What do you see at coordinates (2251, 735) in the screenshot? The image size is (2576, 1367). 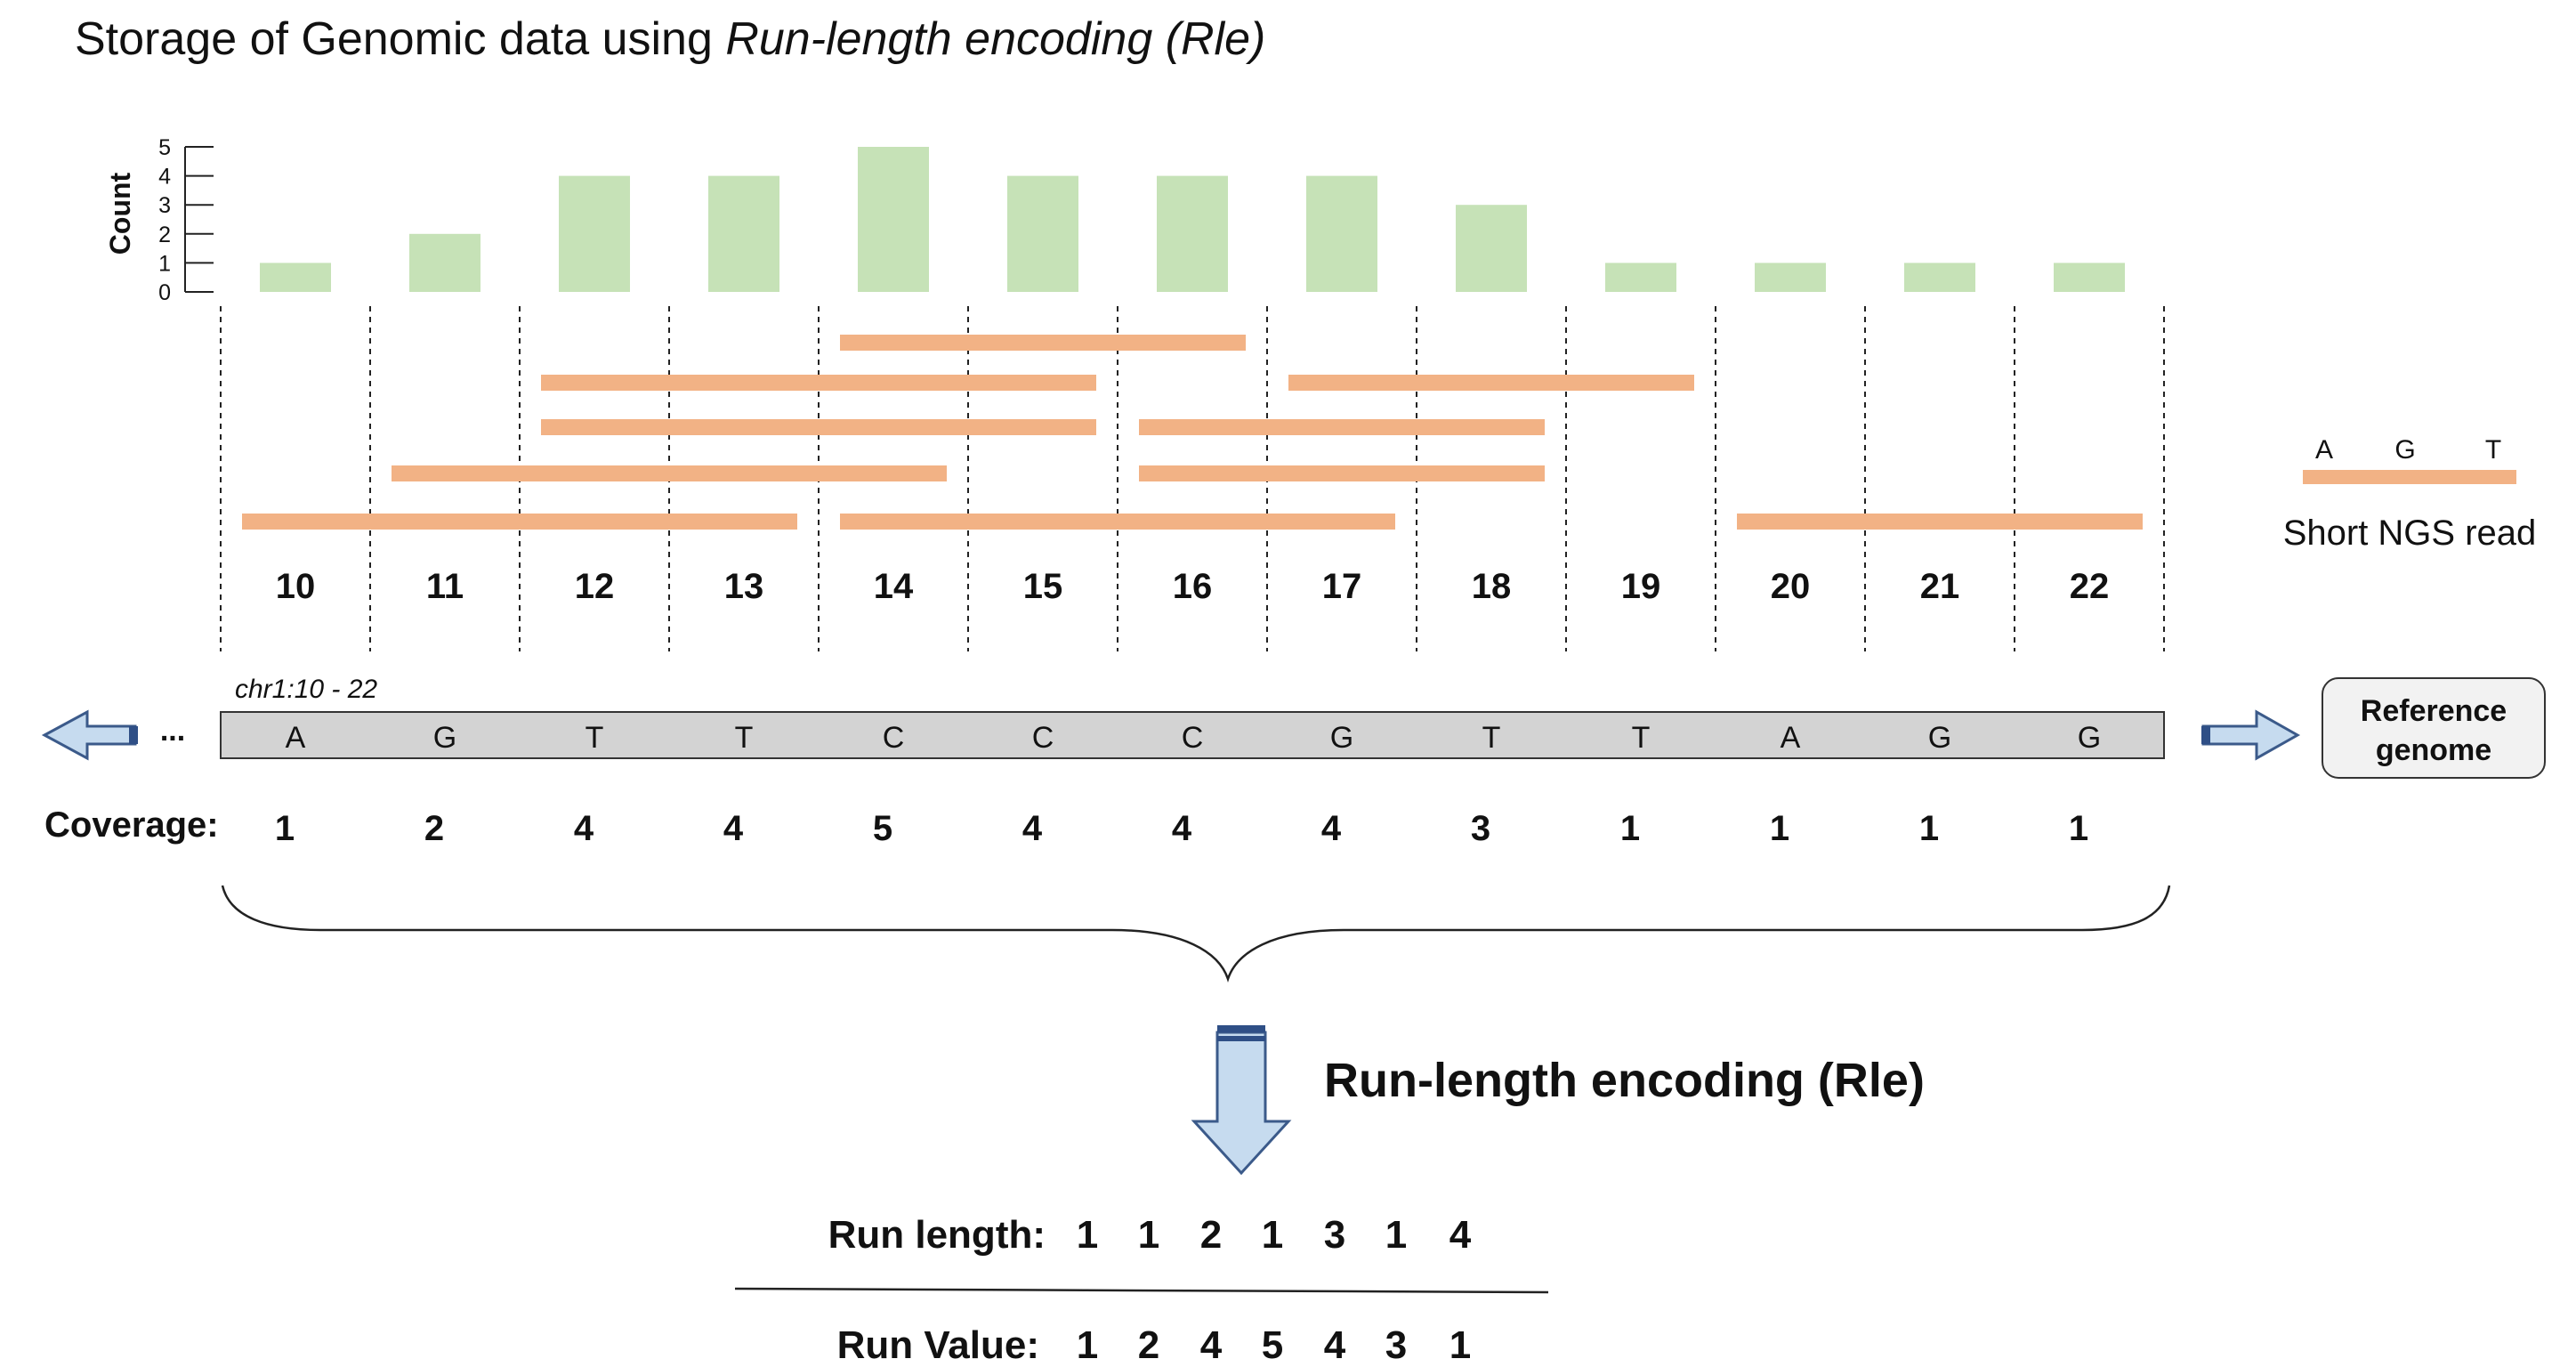 I see `right-arrow-icon` at bounding box center [2251, 735].